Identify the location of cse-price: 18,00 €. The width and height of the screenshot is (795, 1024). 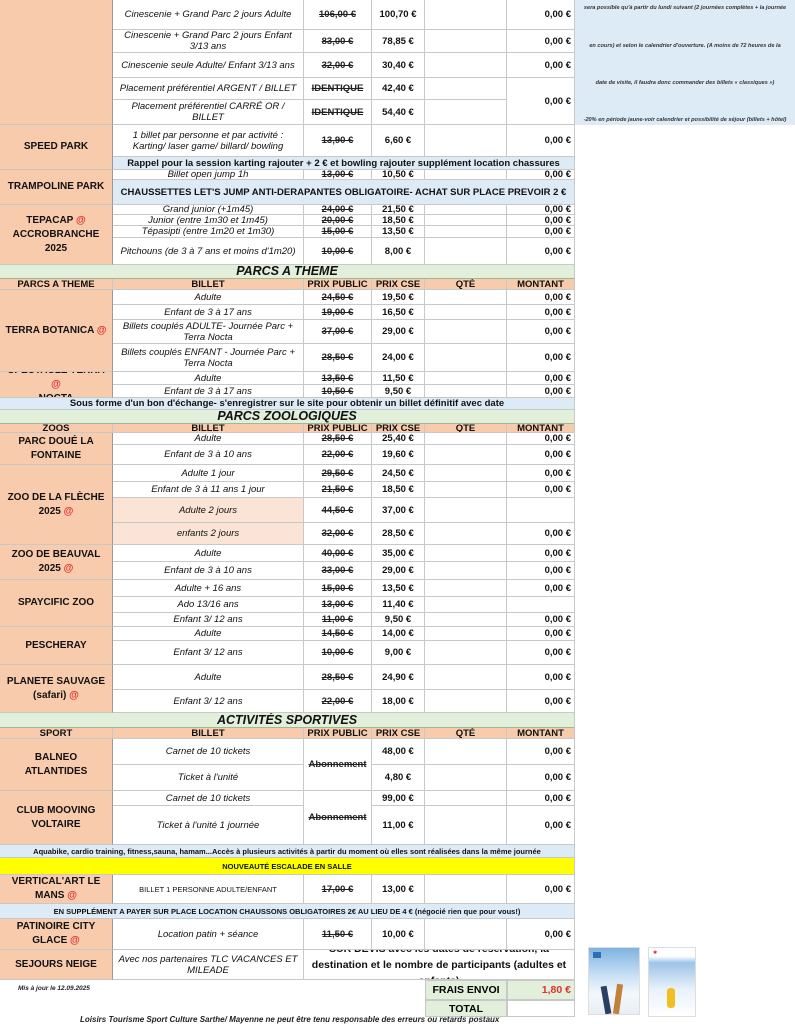
(398, 701).